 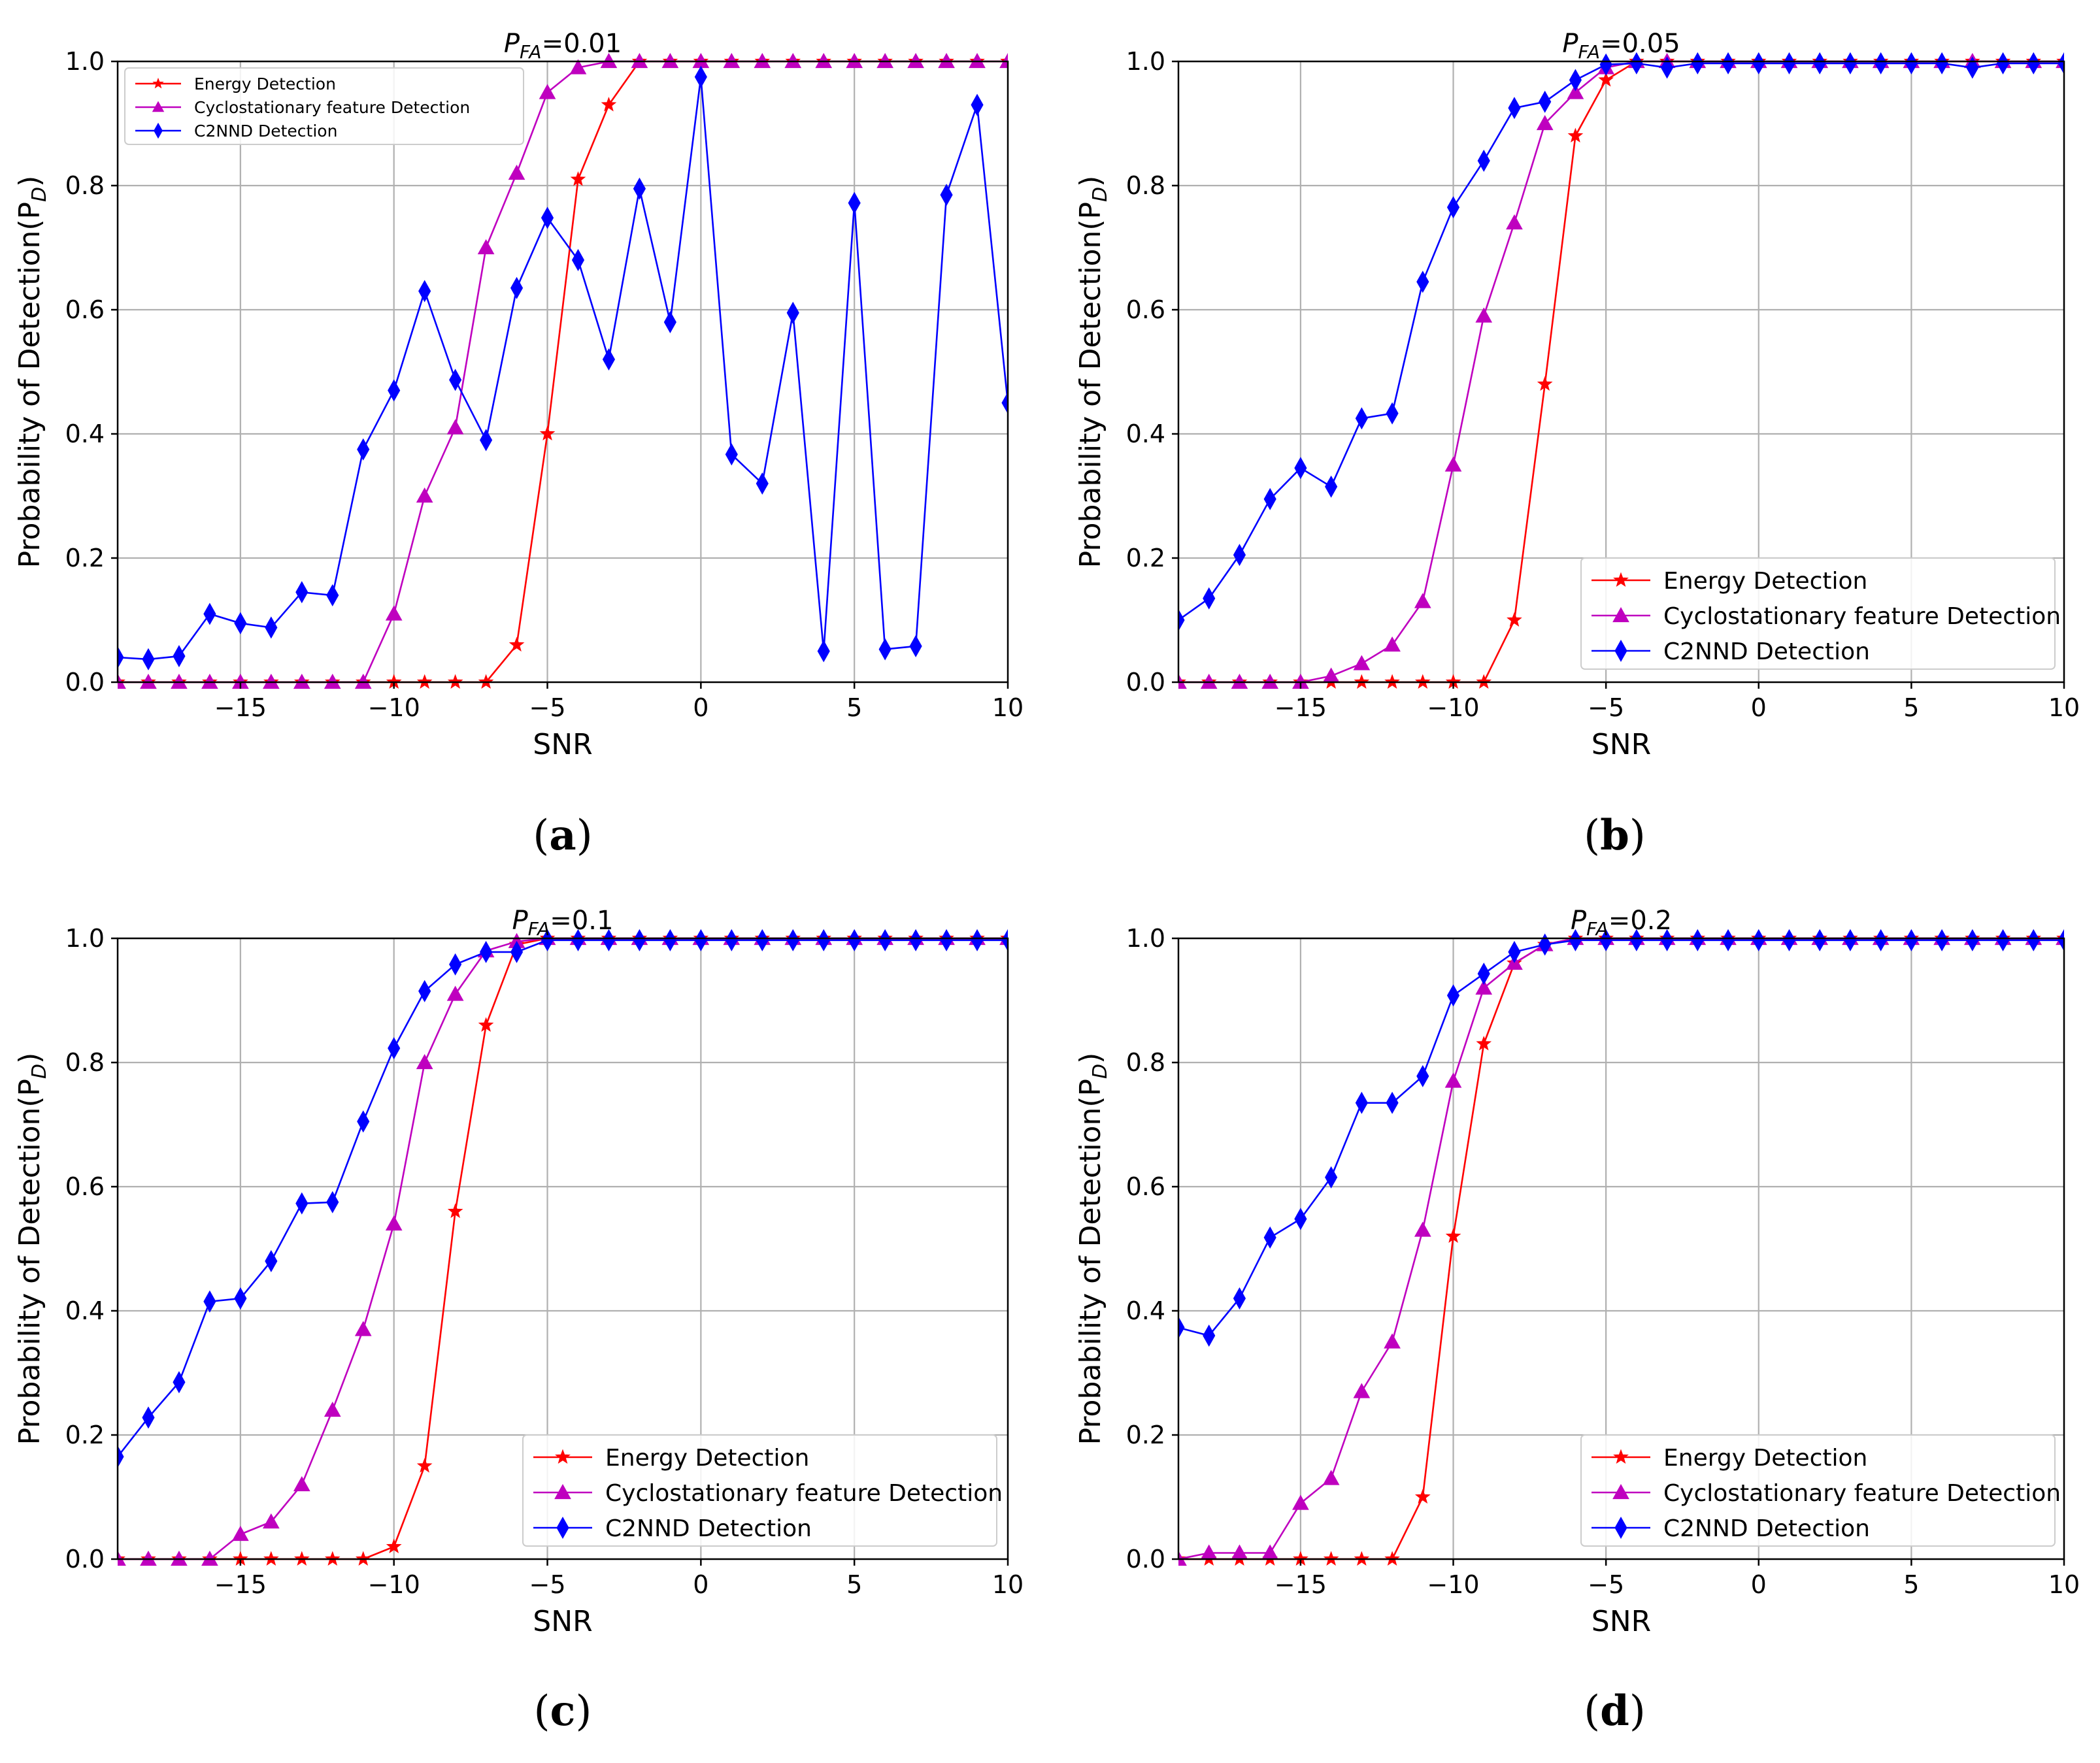 What do you see at coordinates (1911, 1584) in the screenshot?
I see `x-tick-label: 5` at bounding box center [1911, 1584].